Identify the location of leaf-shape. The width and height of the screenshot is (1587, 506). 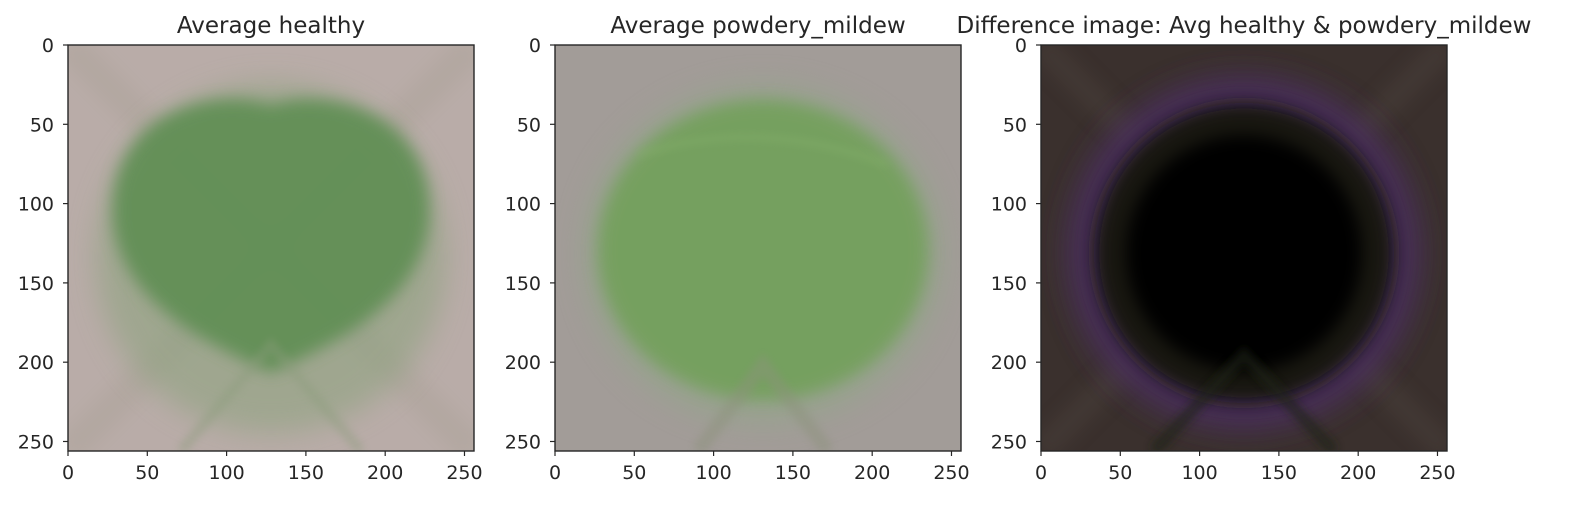
(763, 250).